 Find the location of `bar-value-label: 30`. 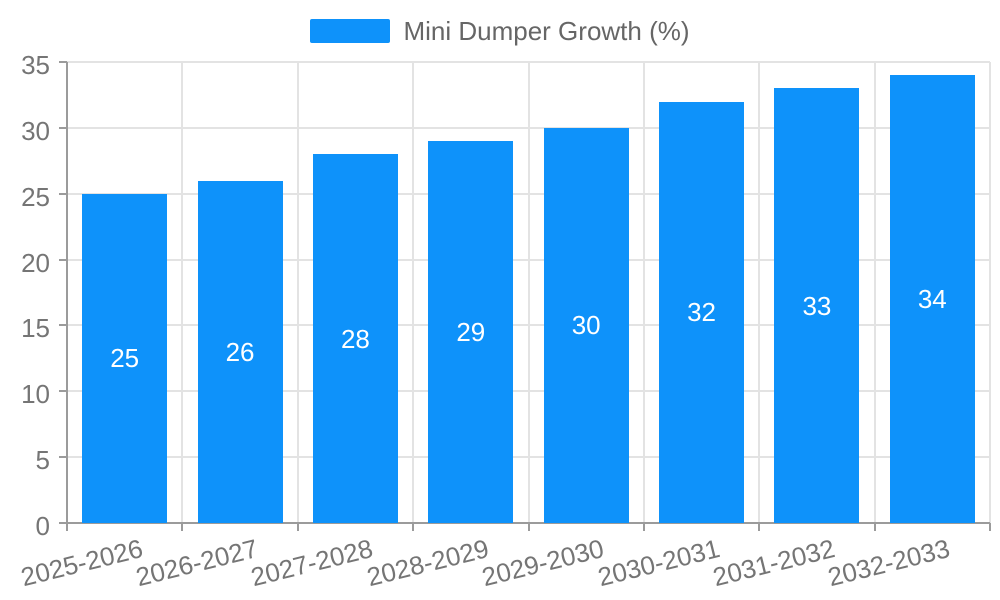

bar-value-label: 30 is located at coordinates (586, 325).